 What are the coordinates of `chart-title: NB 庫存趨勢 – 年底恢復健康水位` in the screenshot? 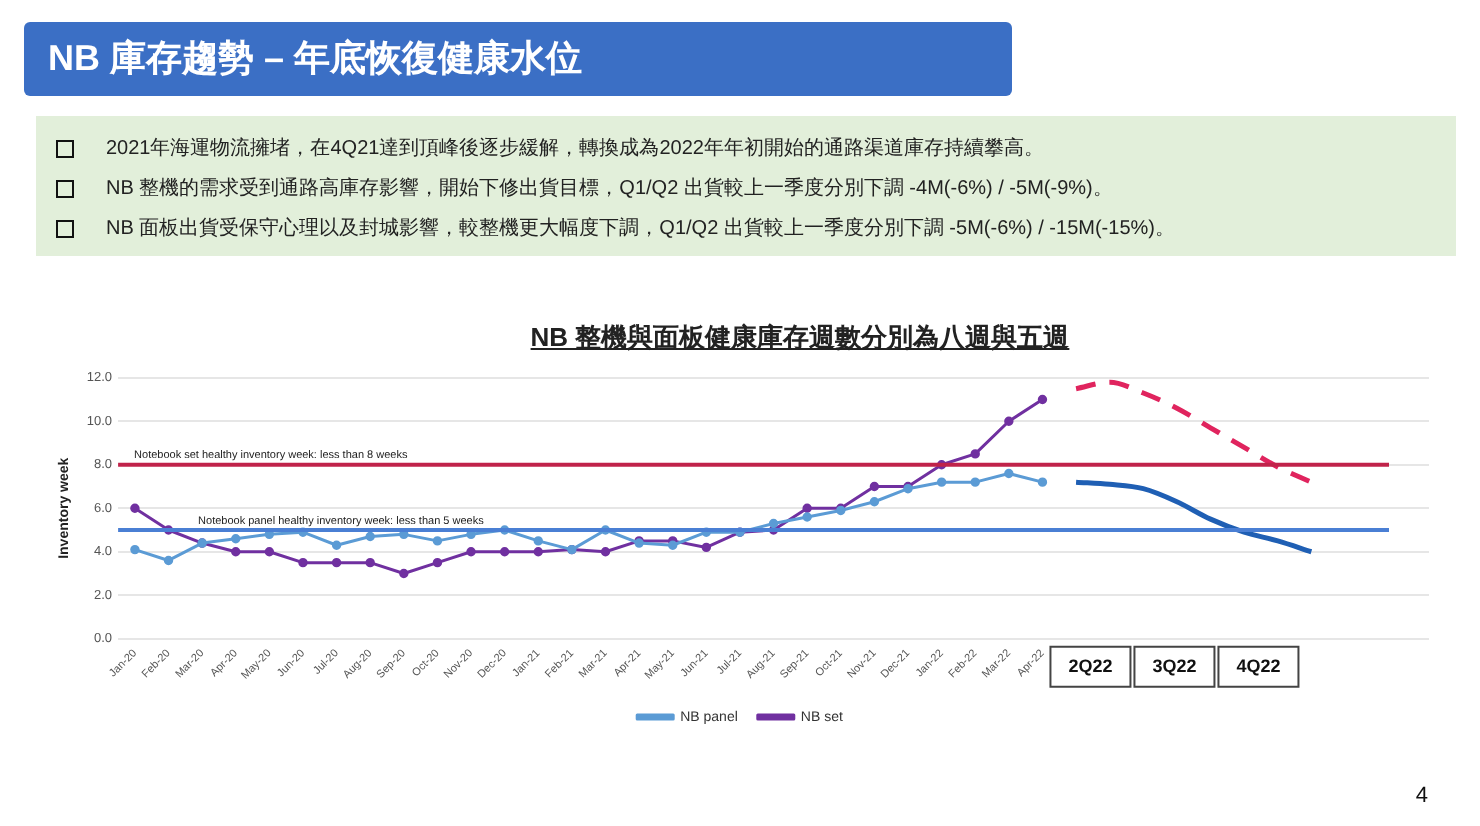 It's located at (518, 59).